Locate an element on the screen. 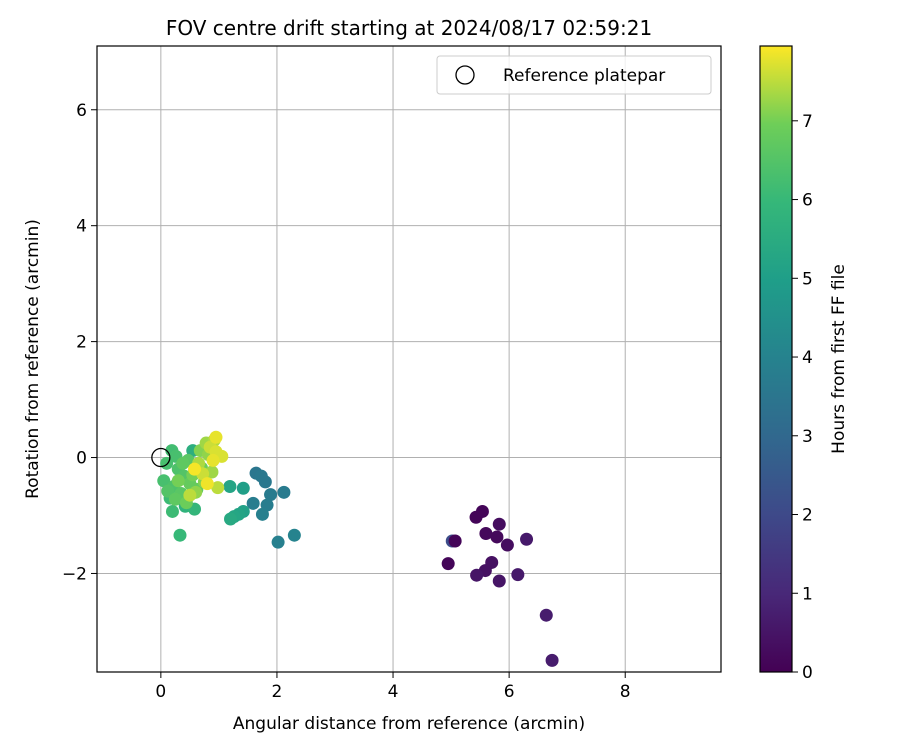 The width and height of the screenshot is (900, 750). colorbar-tick-label: 4 is located at coordinates (807, 358).